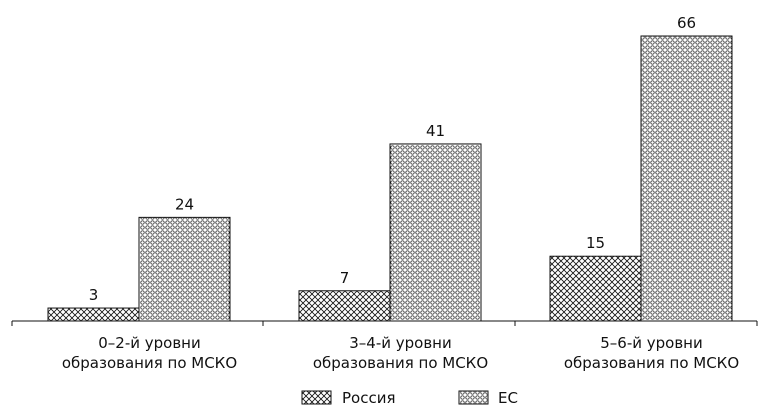  I want to click on x-tick-label-1: 0–2-й уровни образования по МСКО, so click(149, 353).